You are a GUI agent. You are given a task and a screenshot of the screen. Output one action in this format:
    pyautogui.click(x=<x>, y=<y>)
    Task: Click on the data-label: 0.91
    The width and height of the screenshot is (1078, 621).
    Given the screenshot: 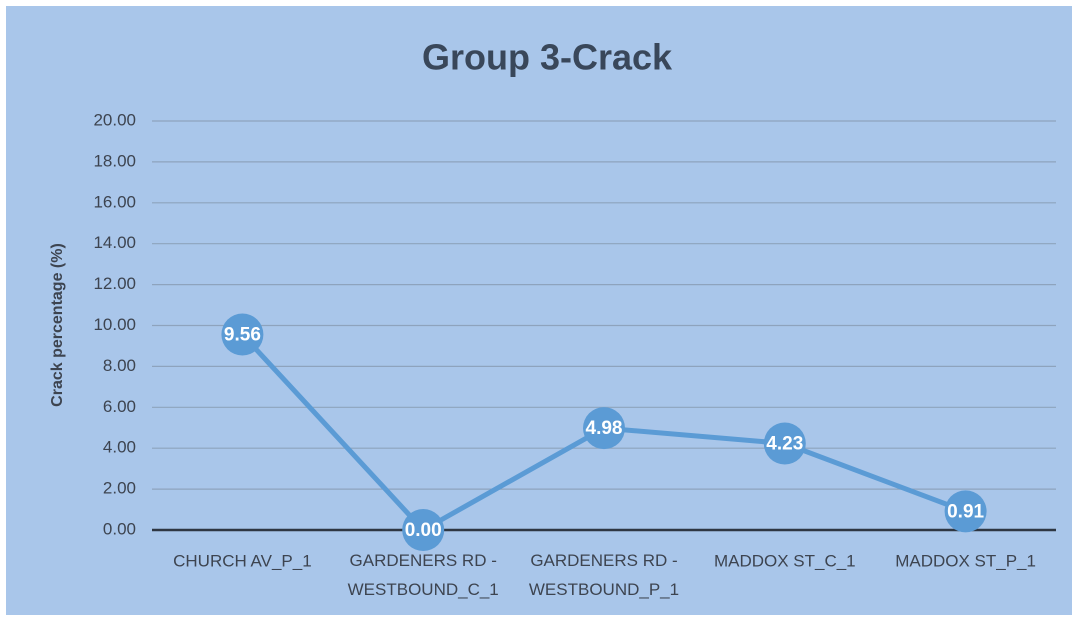 What is the action you would take?
    pyautogui.click(x=965, y=511)
    